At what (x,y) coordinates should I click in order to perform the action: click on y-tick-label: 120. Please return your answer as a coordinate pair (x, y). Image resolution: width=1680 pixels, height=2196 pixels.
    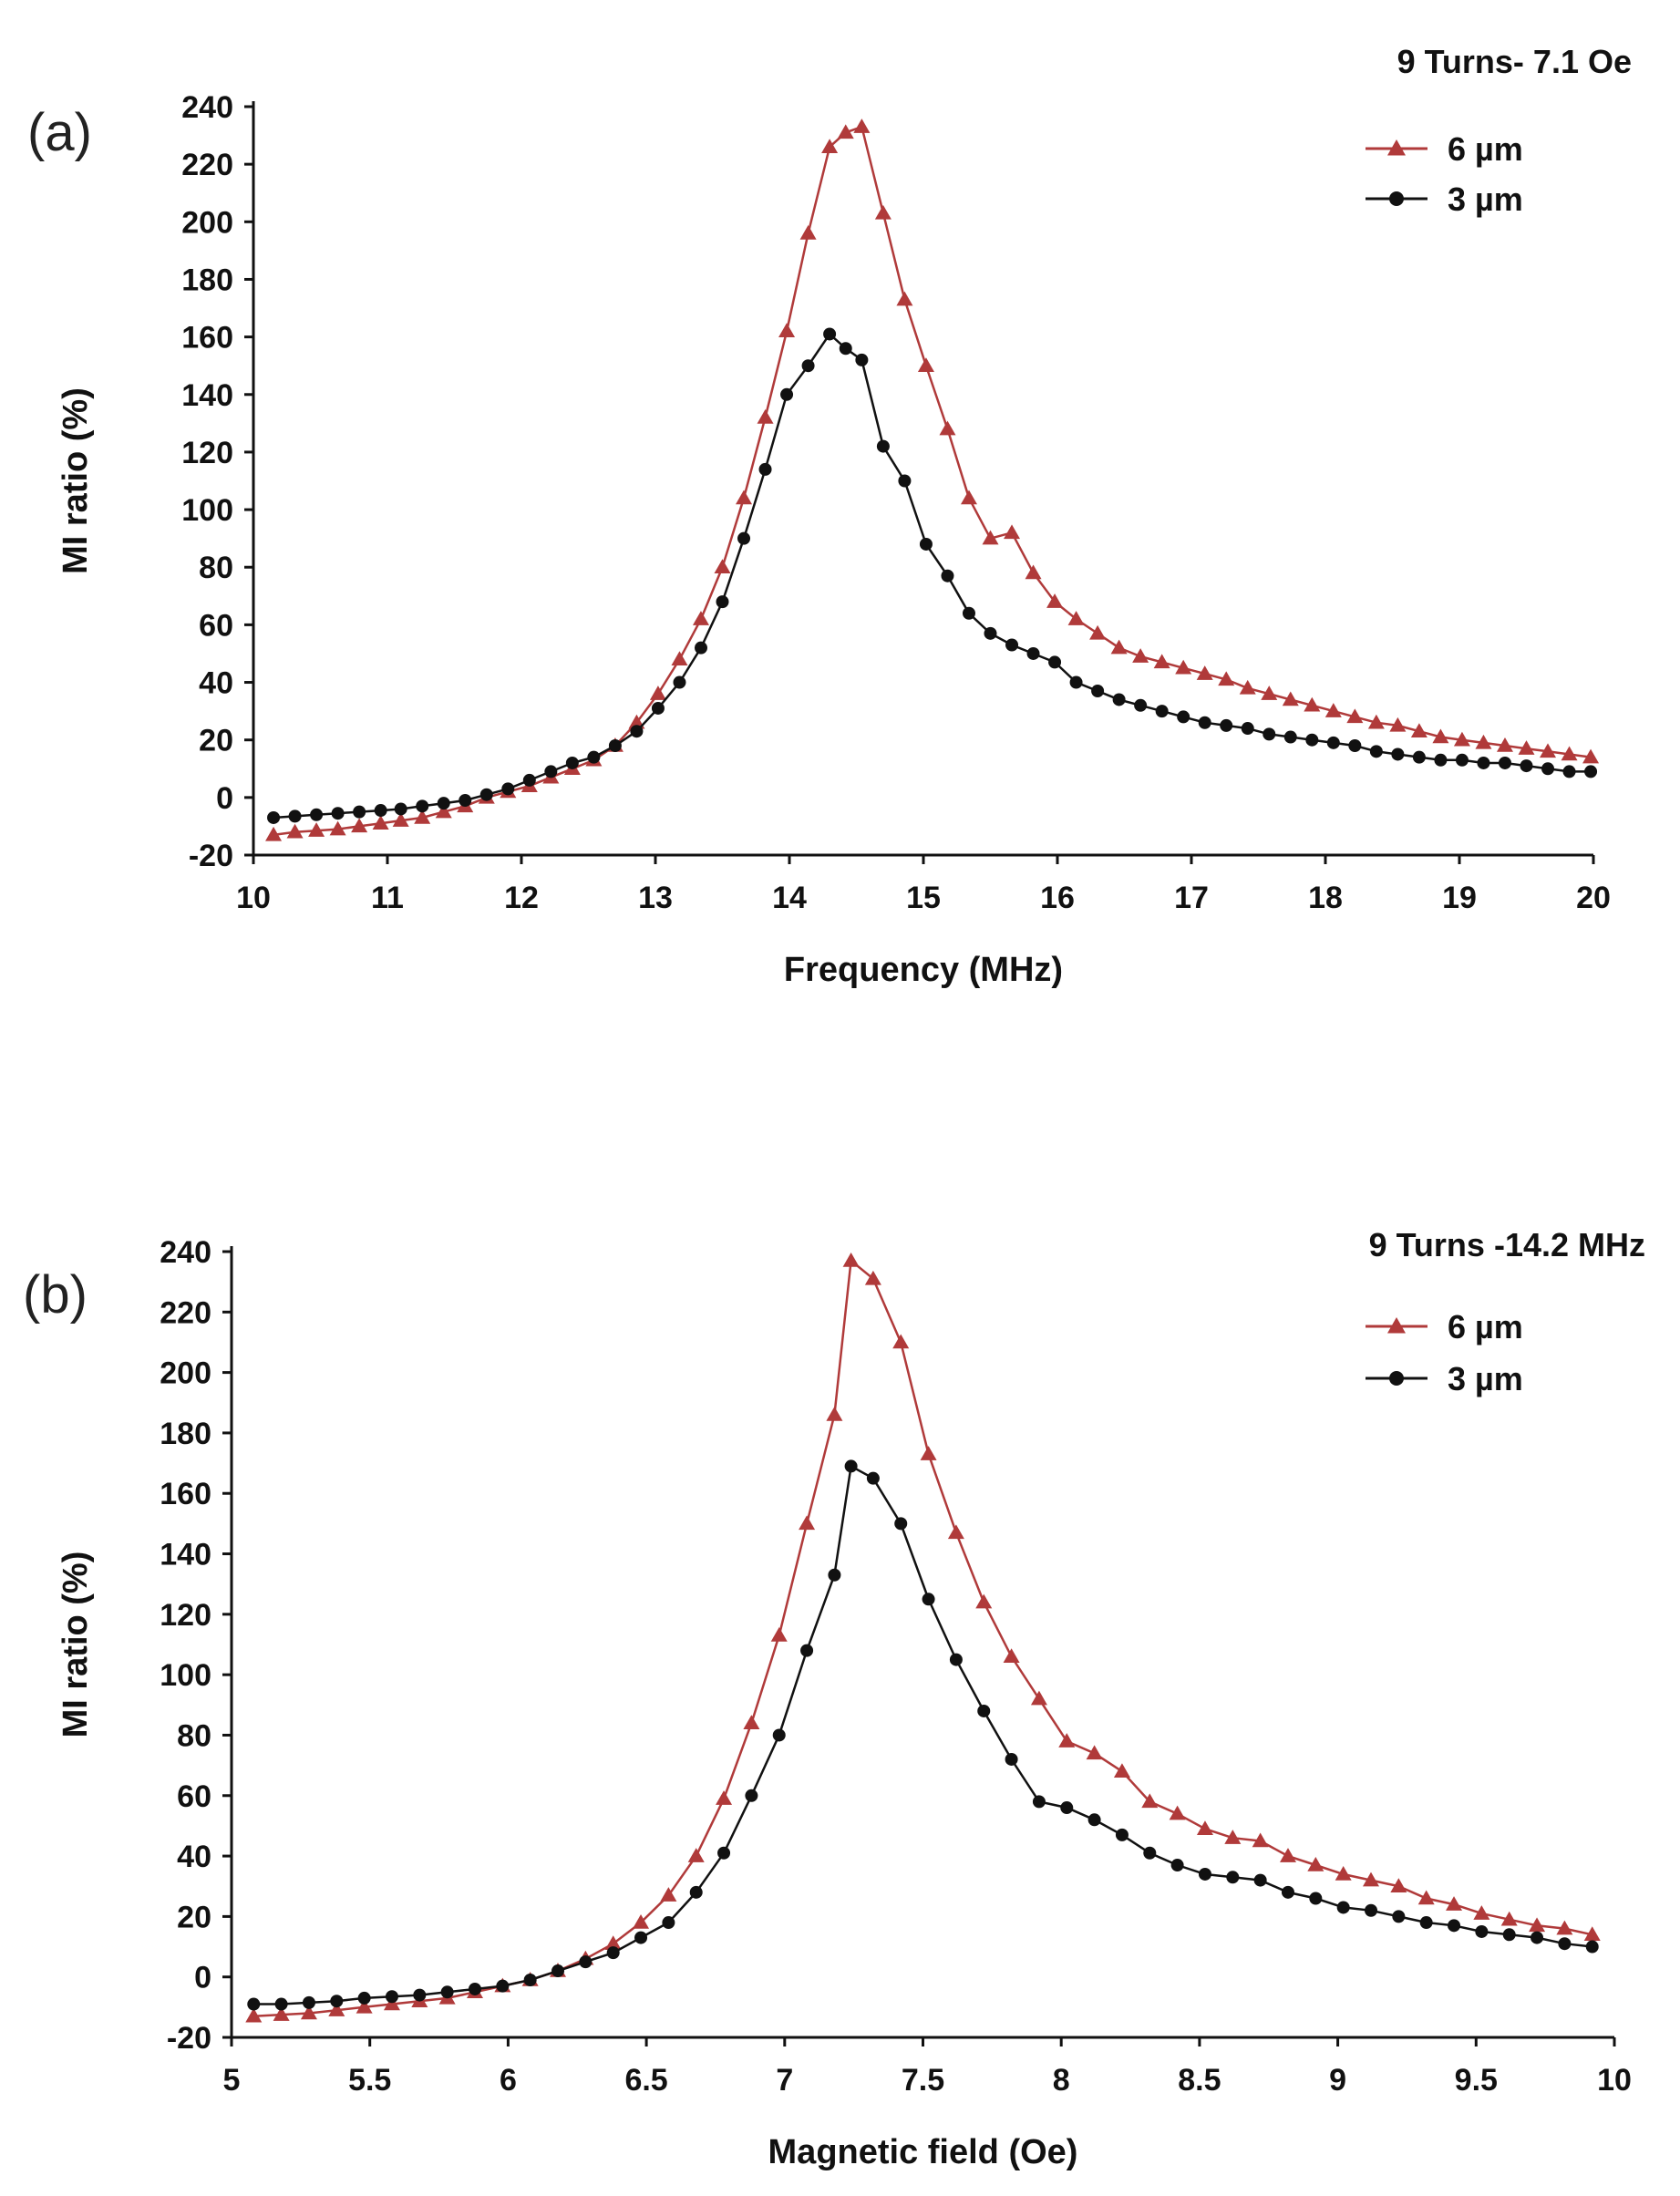
    Looking at the image, I should click on (207, 453).